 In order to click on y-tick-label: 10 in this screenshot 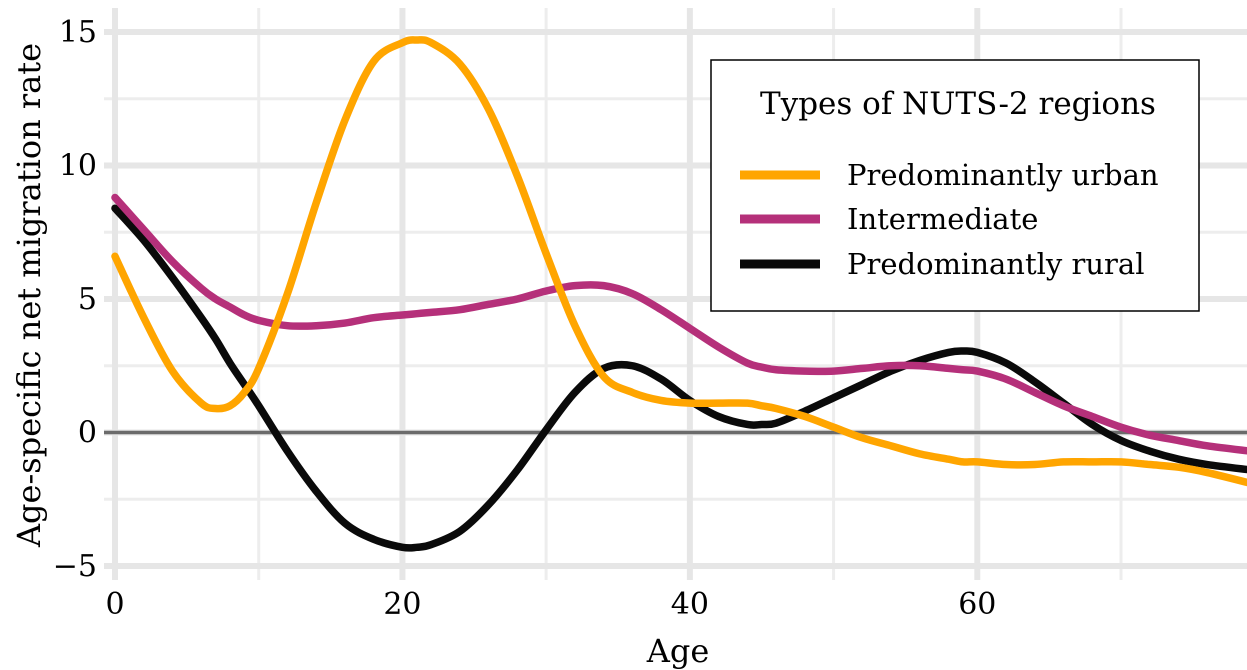, I will do `click(78, 166)`.